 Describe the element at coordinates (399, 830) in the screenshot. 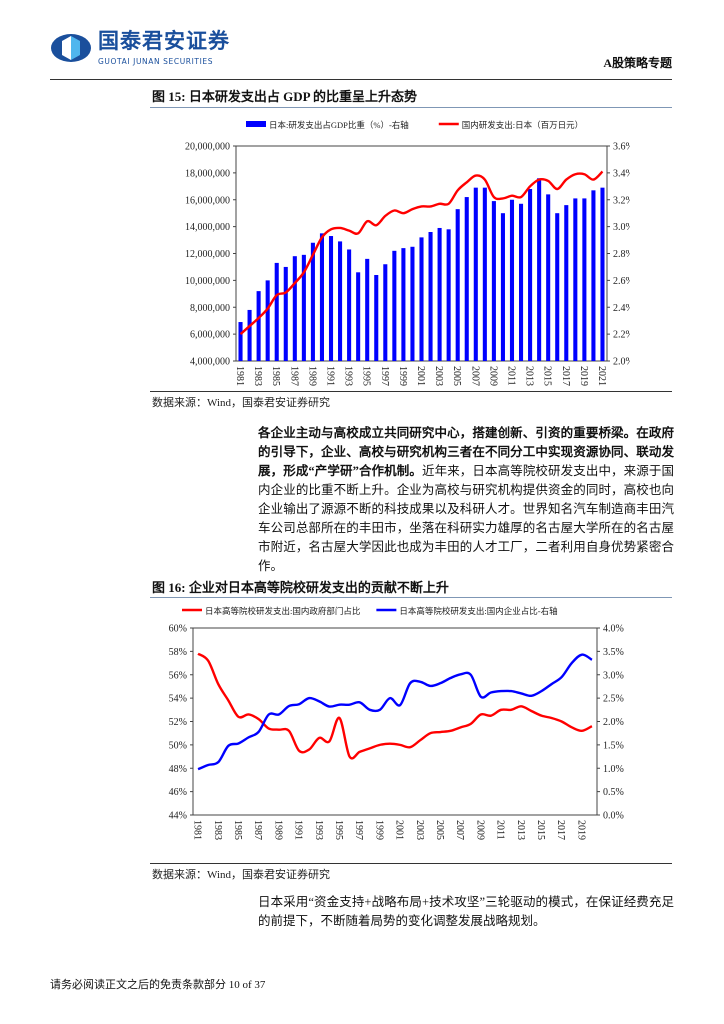

I see `x-axis-tick-label: 2001` at that location.